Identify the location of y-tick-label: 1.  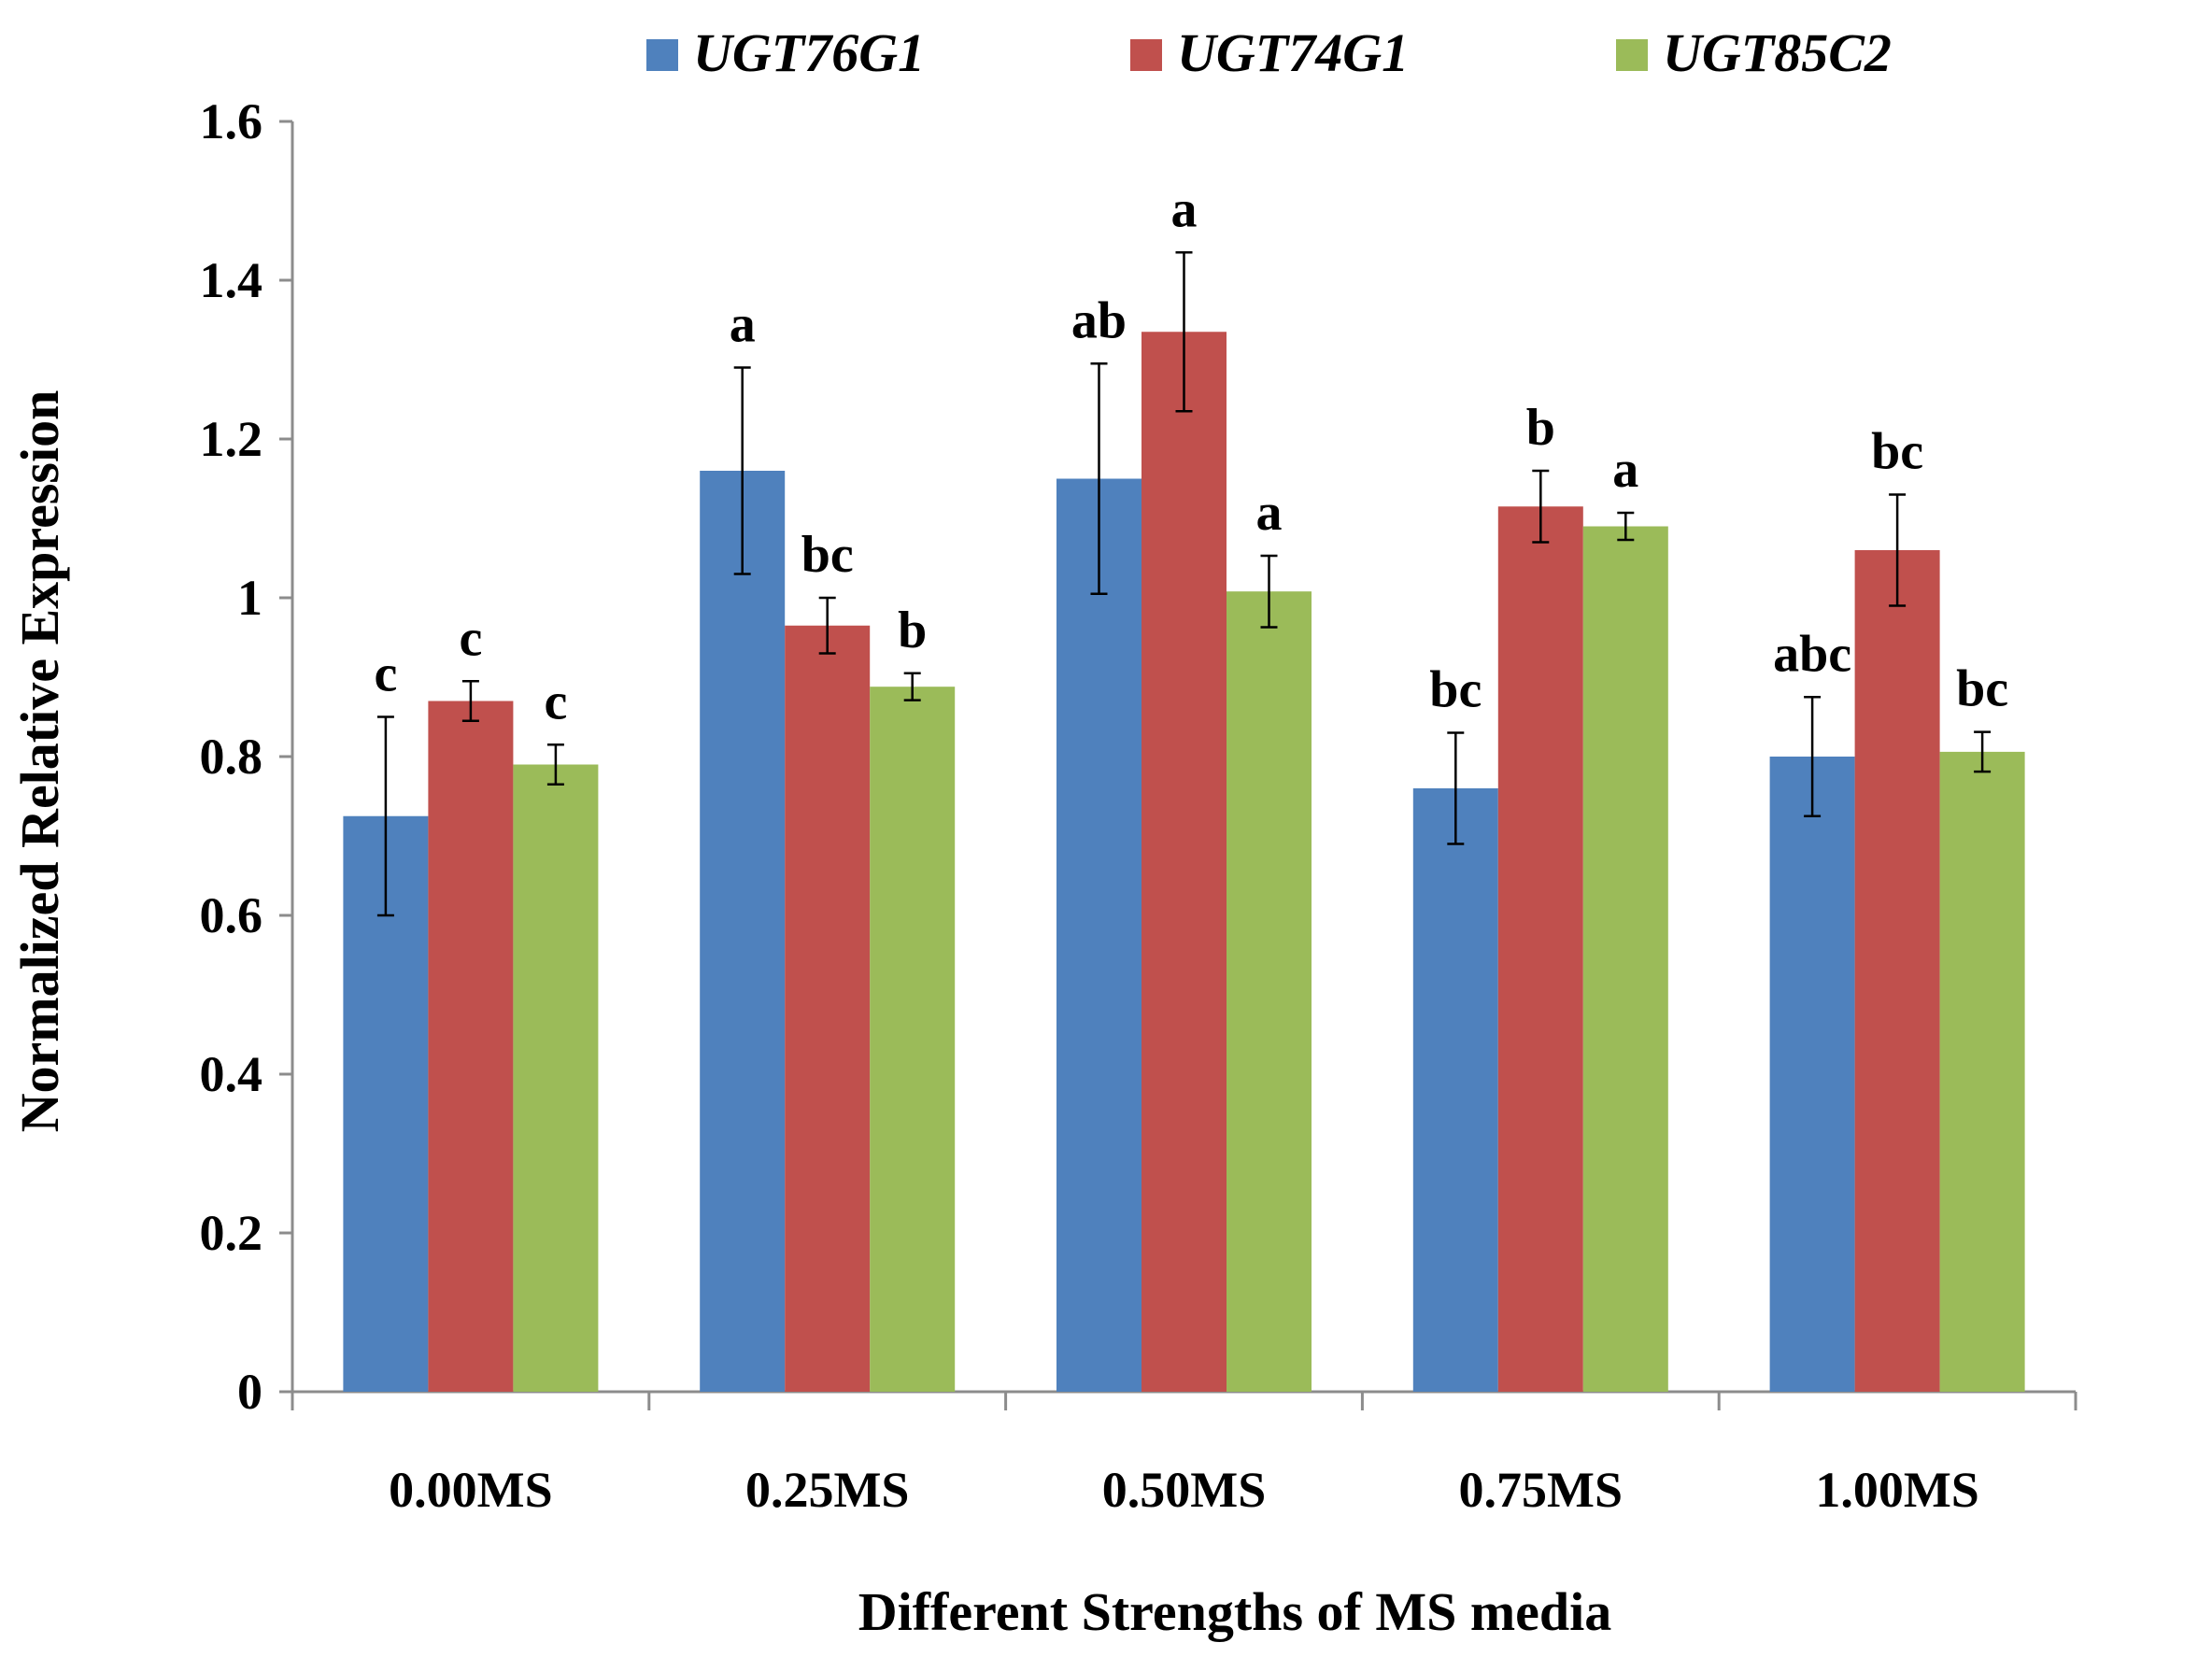
(249, 598).